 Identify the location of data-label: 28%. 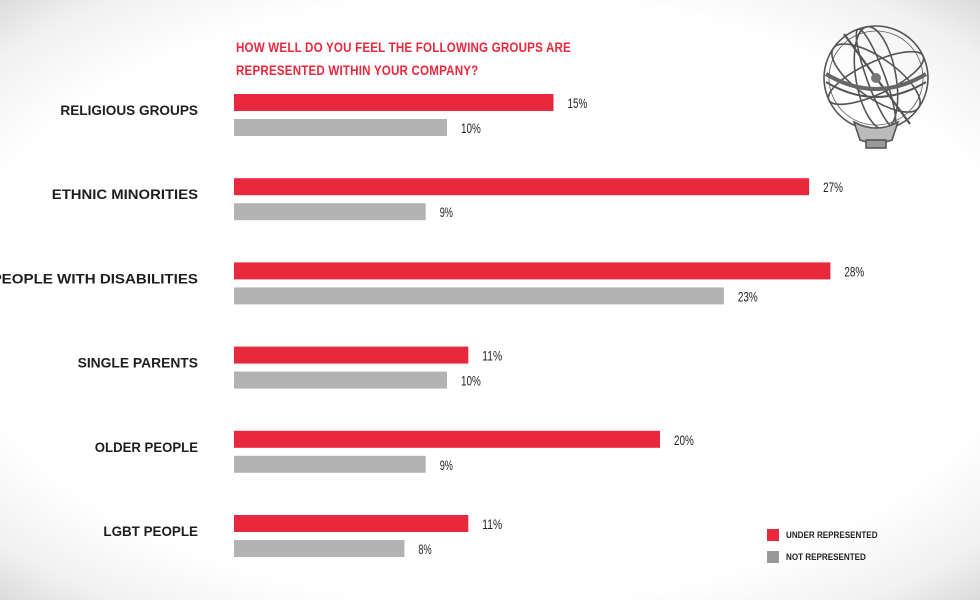
(854, 271).